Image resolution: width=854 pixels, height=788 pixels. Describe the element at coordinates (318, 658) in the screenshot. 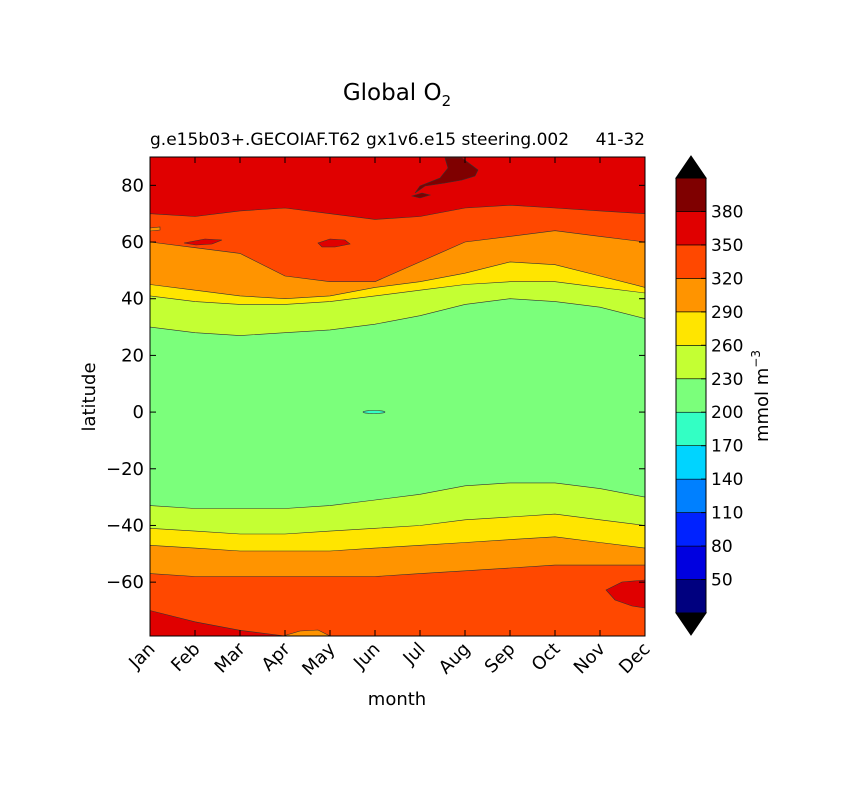

I see `x-tick-label: May` at that location.